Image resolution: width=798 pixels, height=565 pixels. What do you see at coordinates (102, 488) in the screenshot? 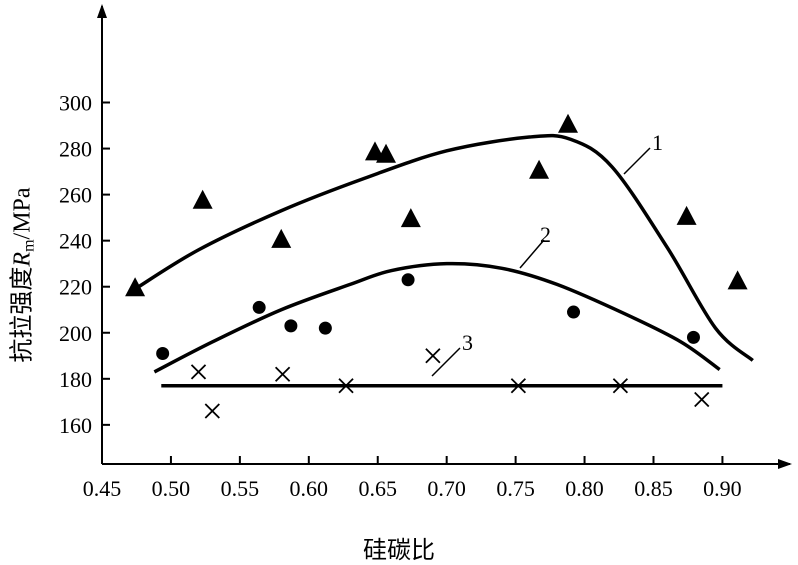
I see `x-tick-label: 0.45` at bounding box center [102, 488].